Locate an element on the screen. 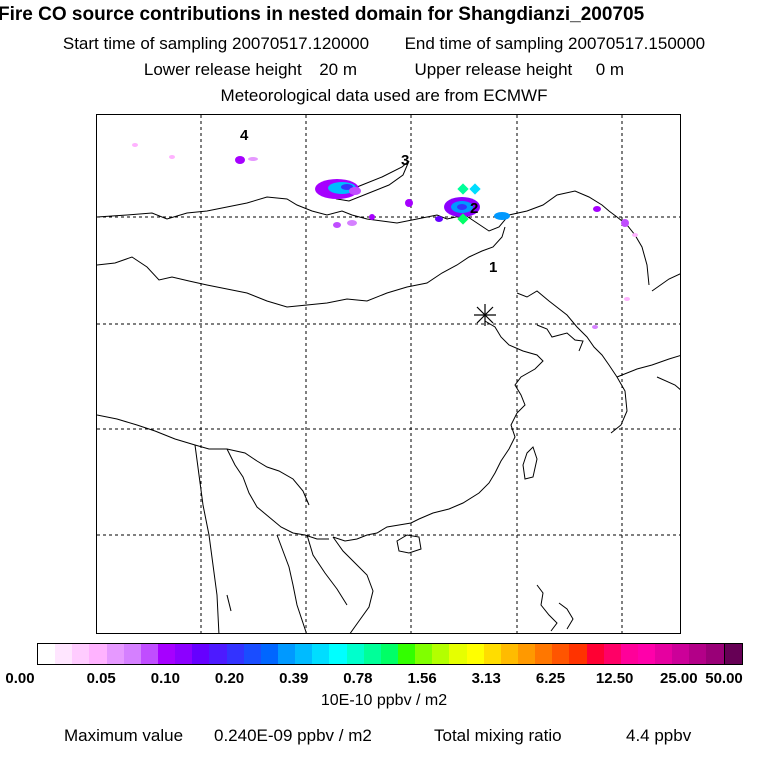  colorbar-tick-label: 12.50 is located at coordinates (614, 678).